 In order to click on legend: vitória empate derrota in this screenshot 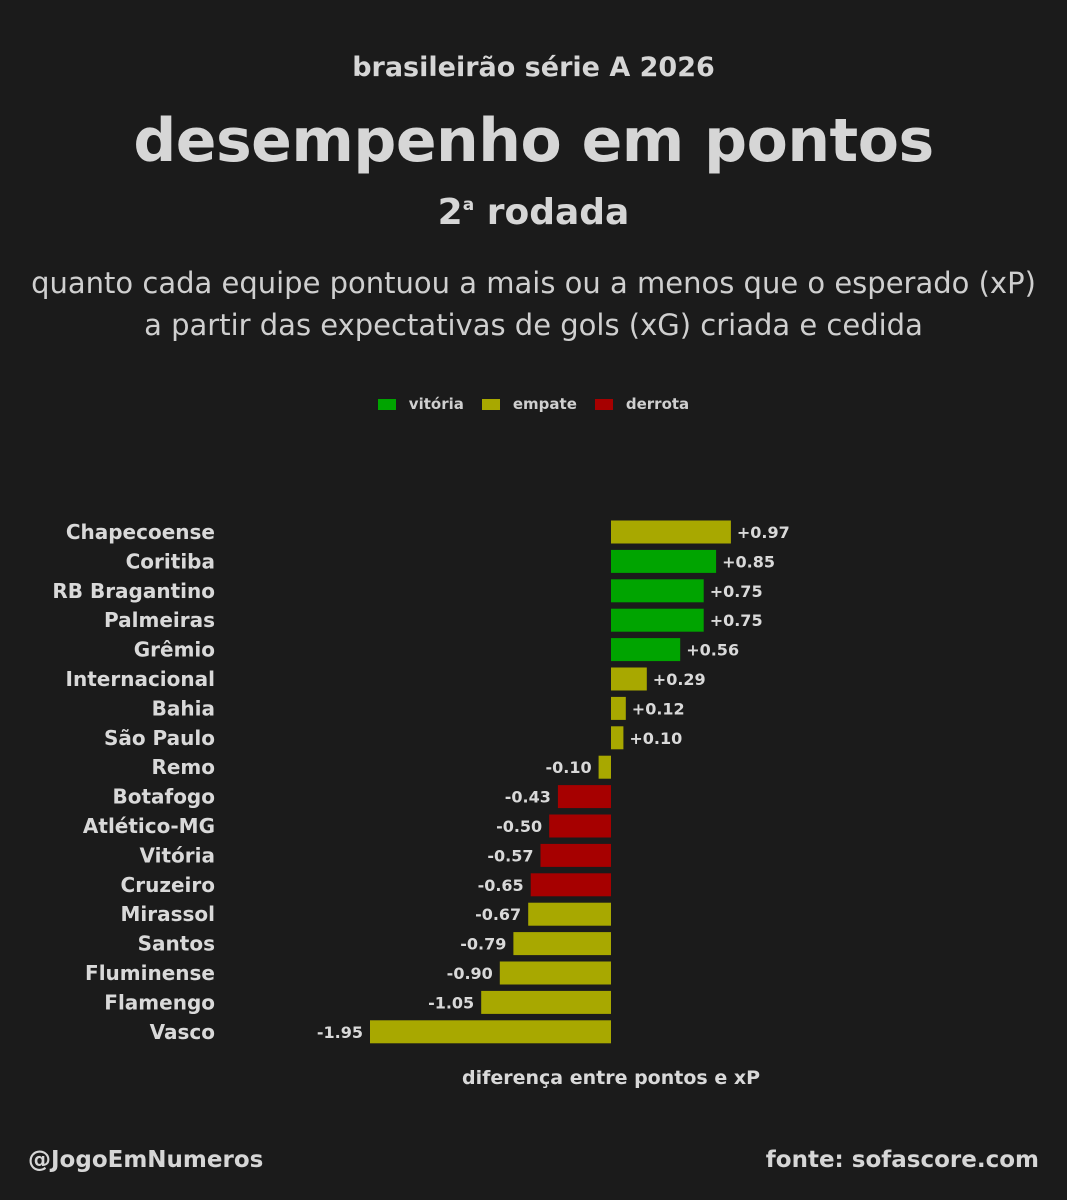, I will do `click(533, 404)`.